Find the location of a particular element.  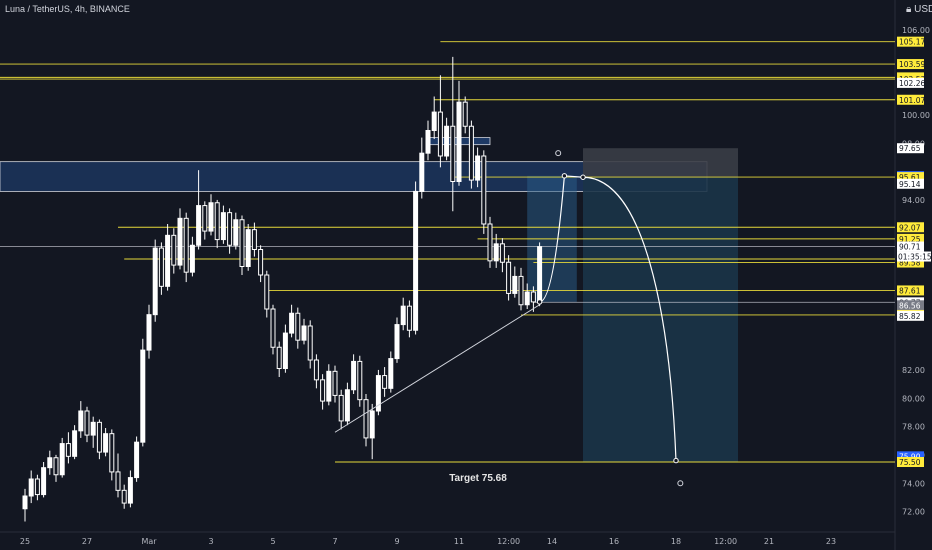

price-label-text: 97.65 is located at coordinates (910, 148).